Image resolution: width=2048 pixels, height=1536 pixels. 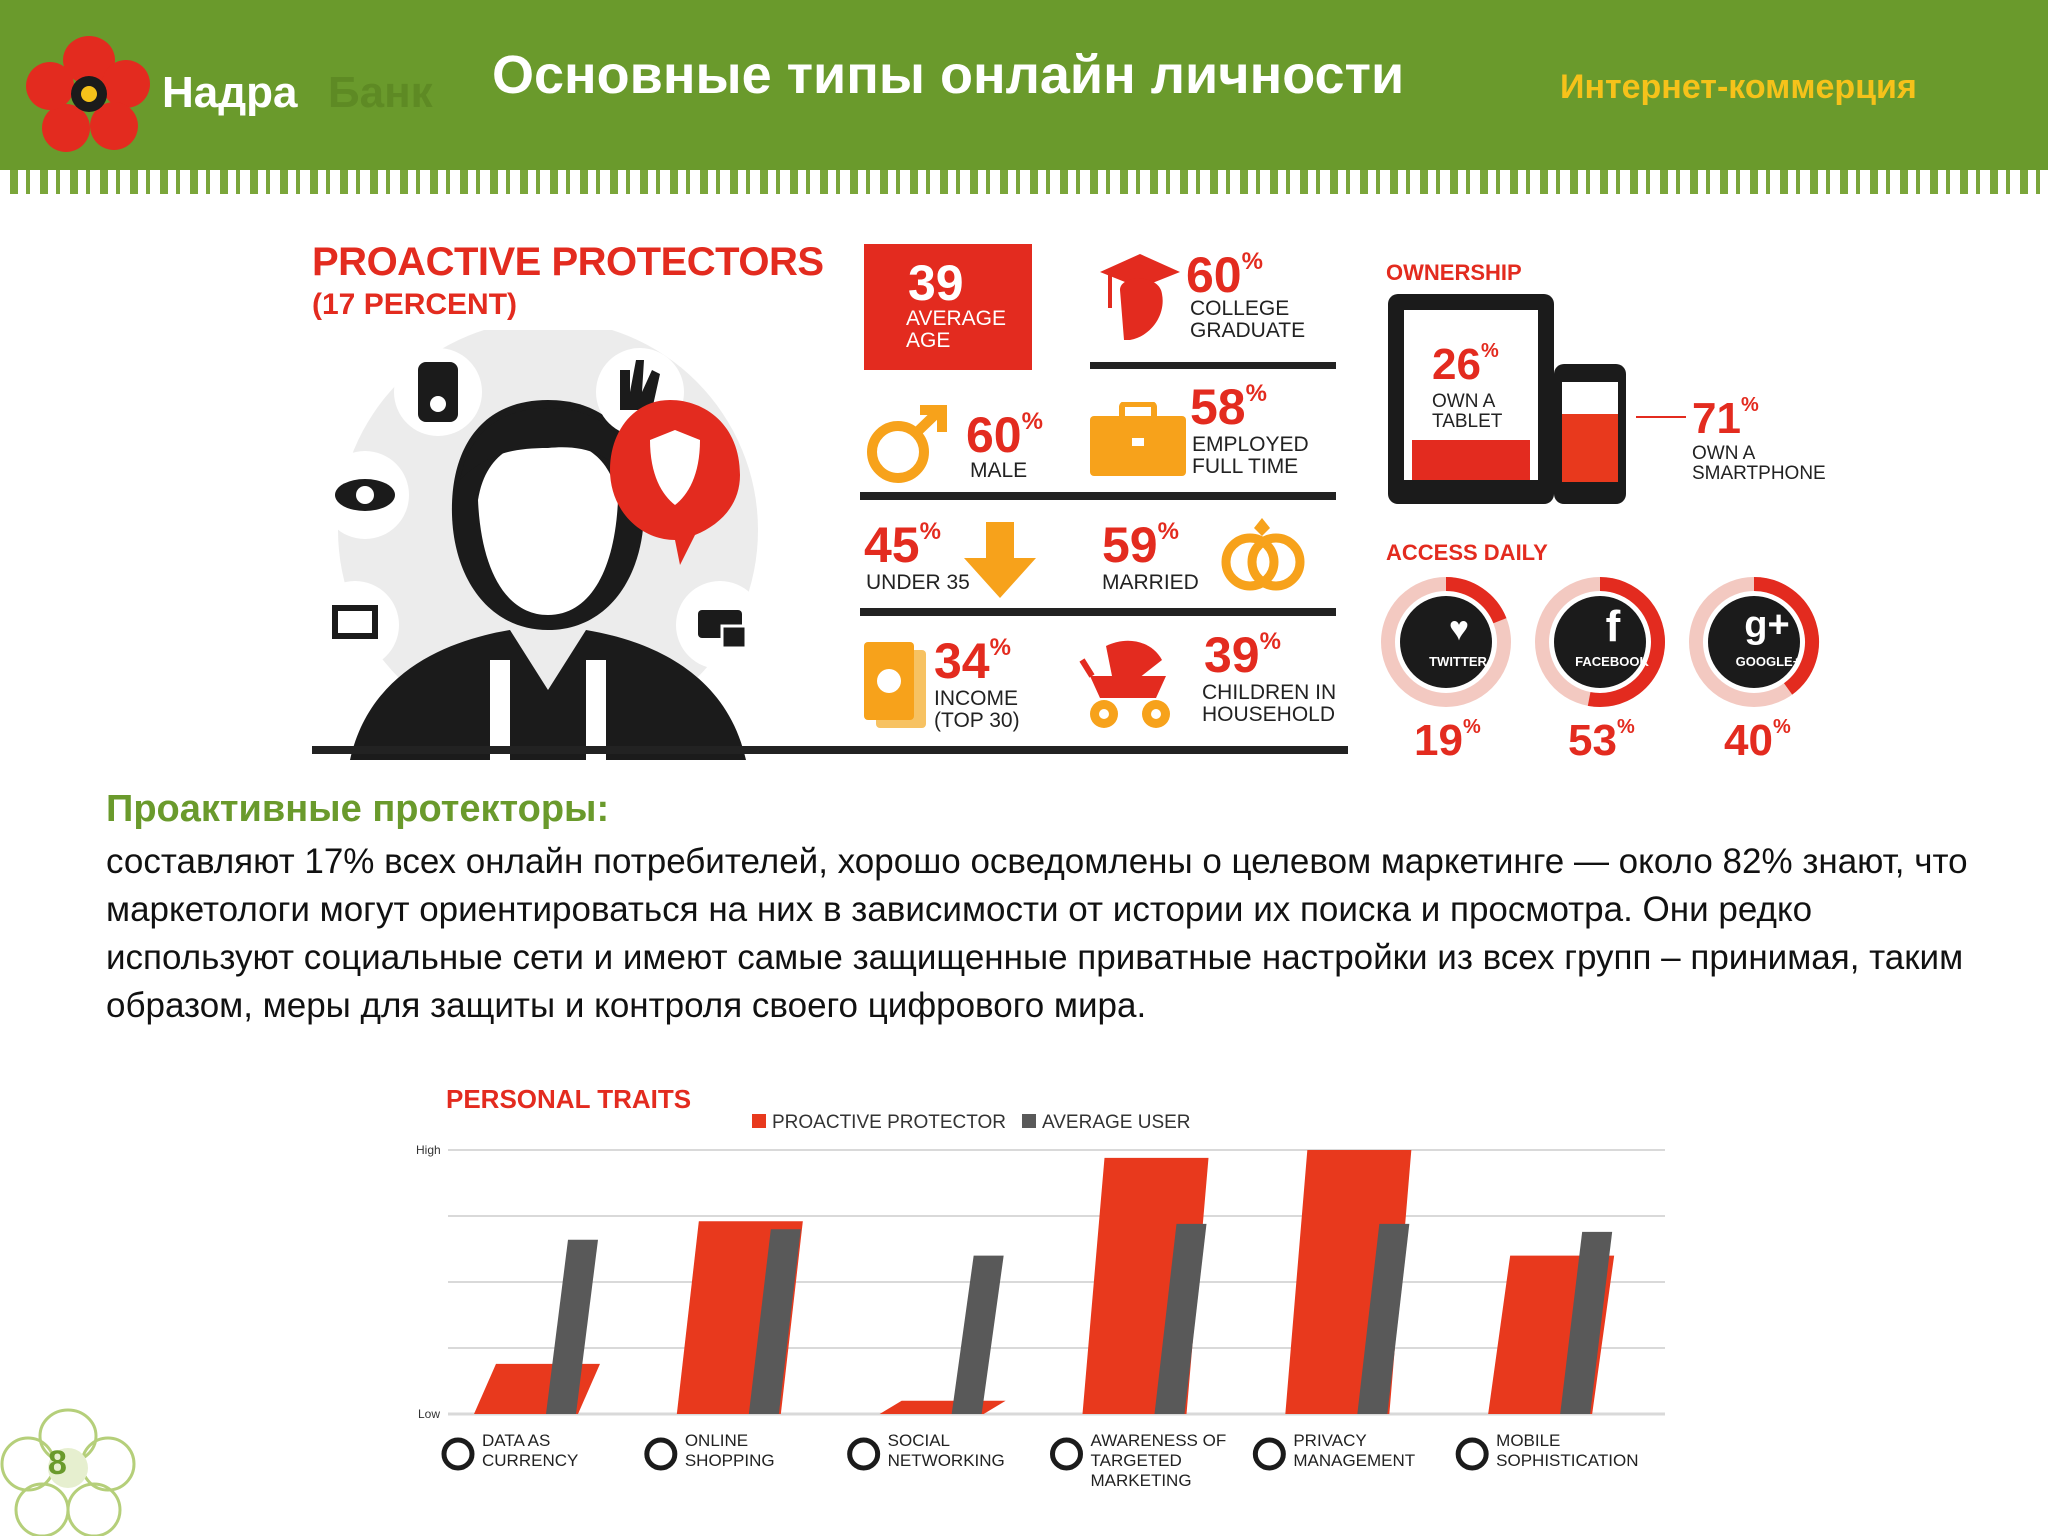 What do you see at coordinates (1613, 626) in the screenshot?
I see `facebook-icon: f` at bounding box center [1613, 626].